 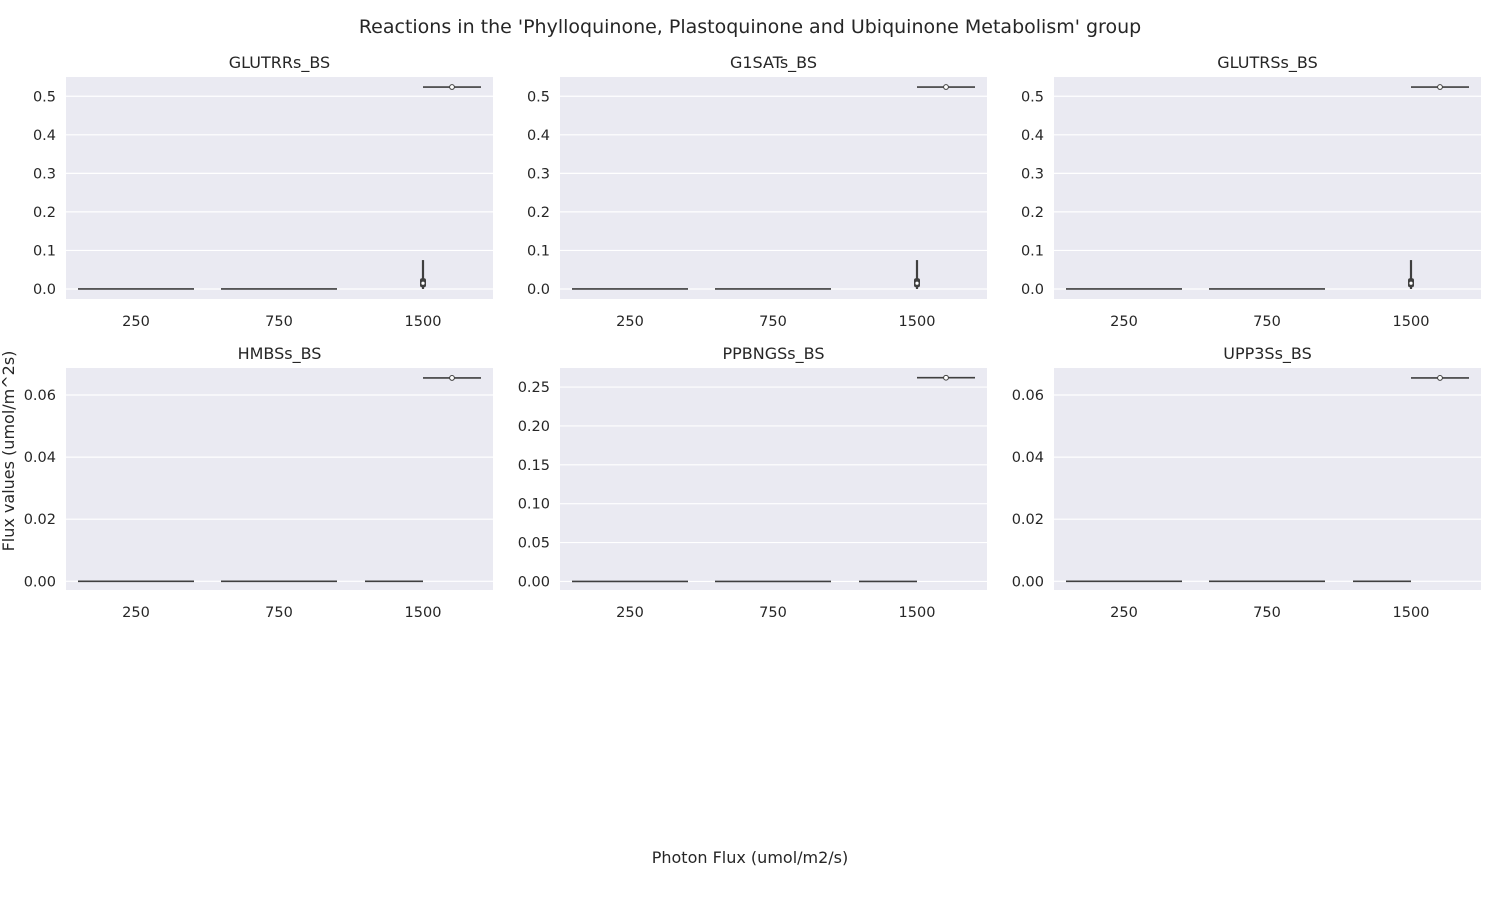 What do you see at coordinates (774, 354) in the screenshot?
I see `subplot-title: PPBNGSs_BS` at bounding box center [774, 354].